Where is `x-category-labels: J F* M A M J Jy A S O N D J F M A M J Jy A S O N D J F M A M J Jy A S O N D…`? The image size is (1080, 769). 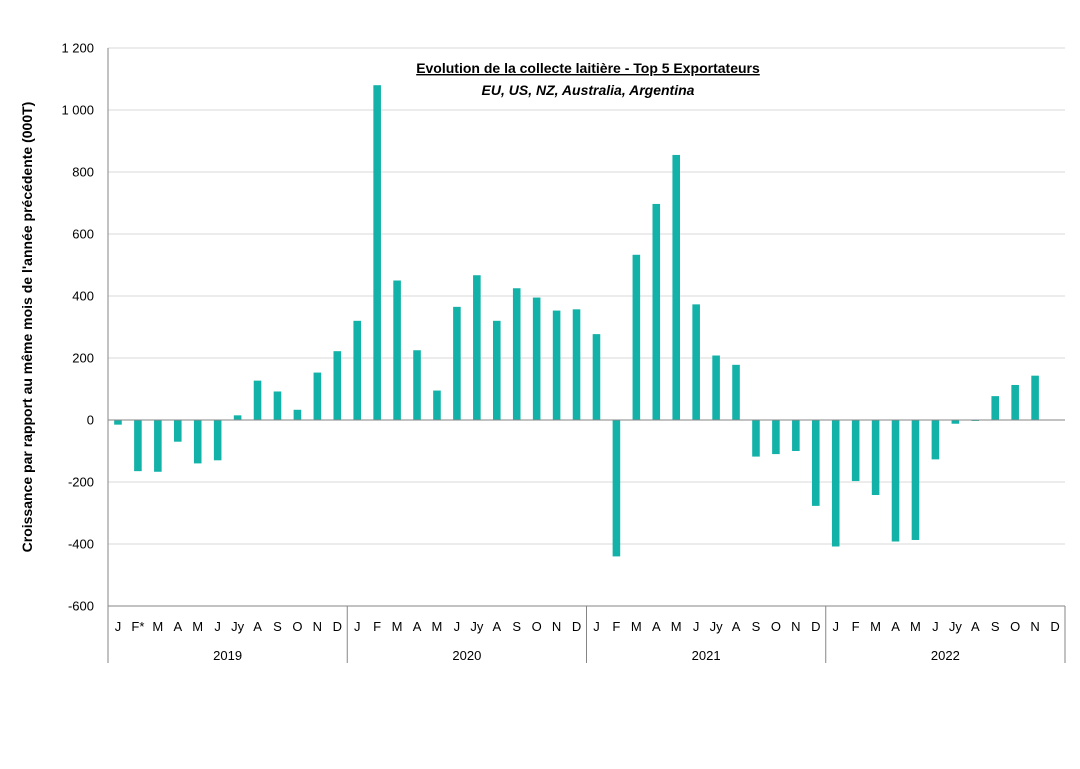
x-category-labels: J F* M A M J Jy A S O N D J F M A M J Jy A S O N D J F M A M J Jy A S O N D… is located at coordinates (587, 641).